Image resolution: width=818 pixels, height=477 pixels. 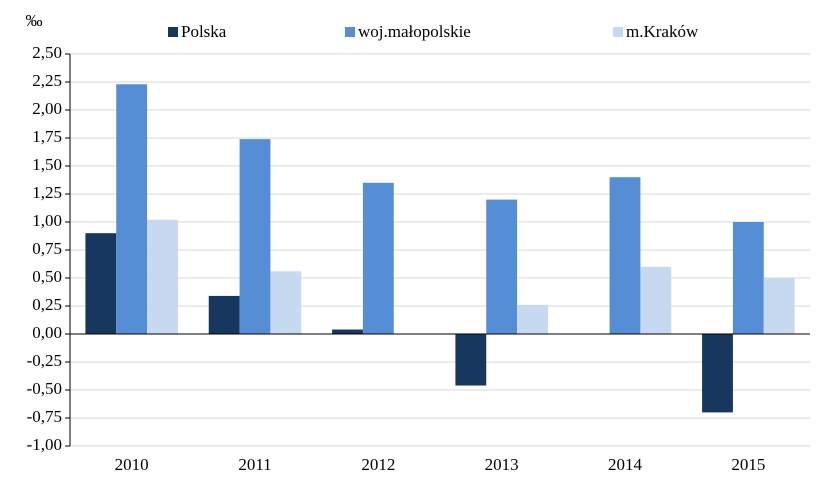 I want to click on x-tick-label: 2011, so click(x=254, y=464).